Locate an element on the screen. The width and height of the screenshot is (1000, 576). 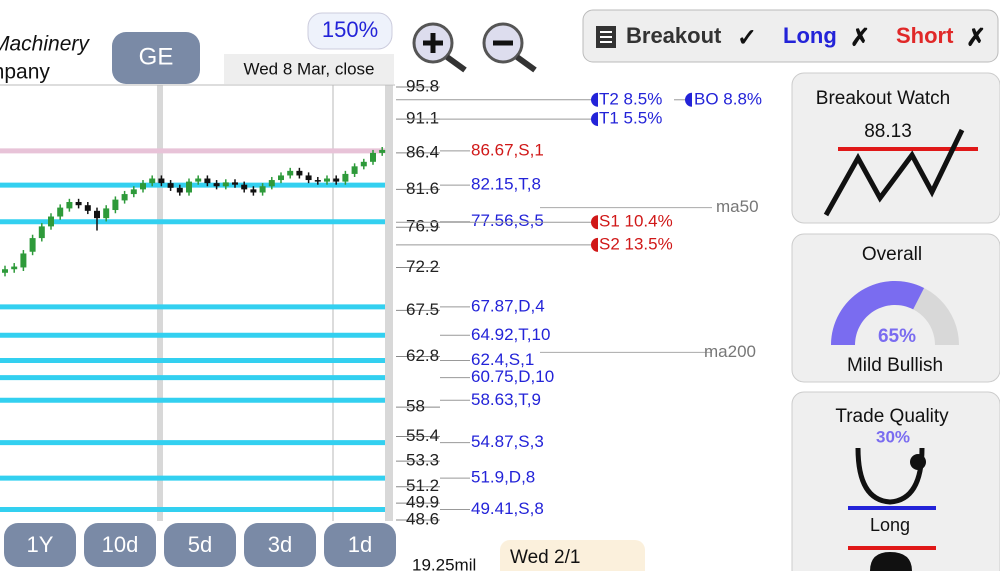
breakout-label: Breakout is located at coordinates (674, 35).